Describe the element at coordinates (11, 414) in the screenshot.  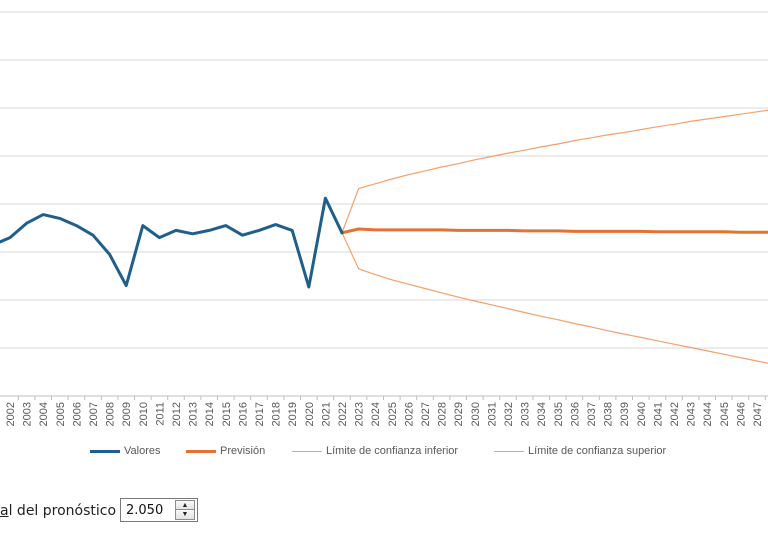
I see `x-tick-label: 2002` at that location.